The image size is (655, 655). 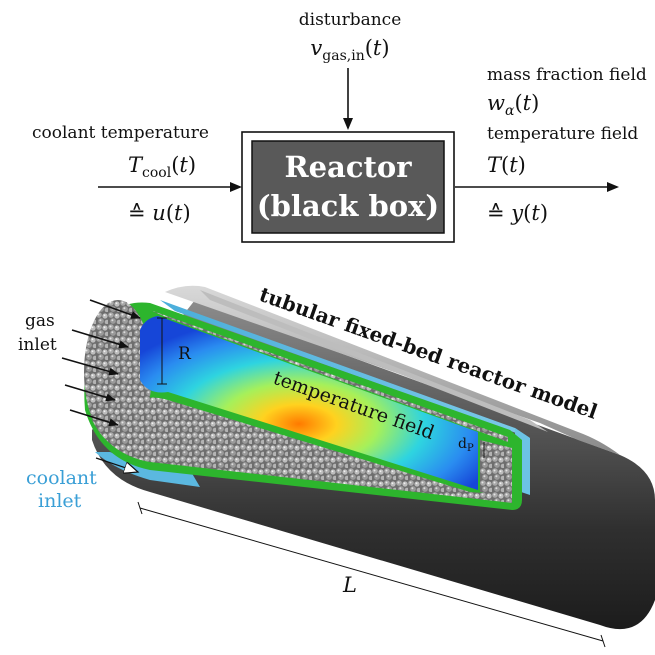 I want to click on box-title: Reactor, so click(x=348, y=167).